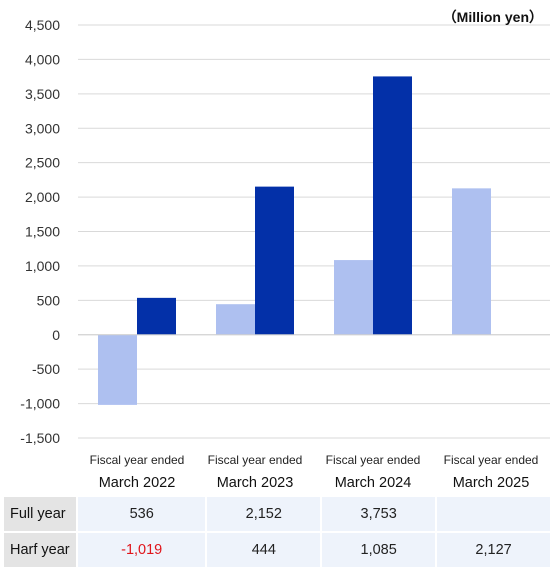 The height and width of the screenshot is (573, 556). Describe the element at coordinates (56, 335) in the screenshot. I see `y-tick-label: 0` at that location.